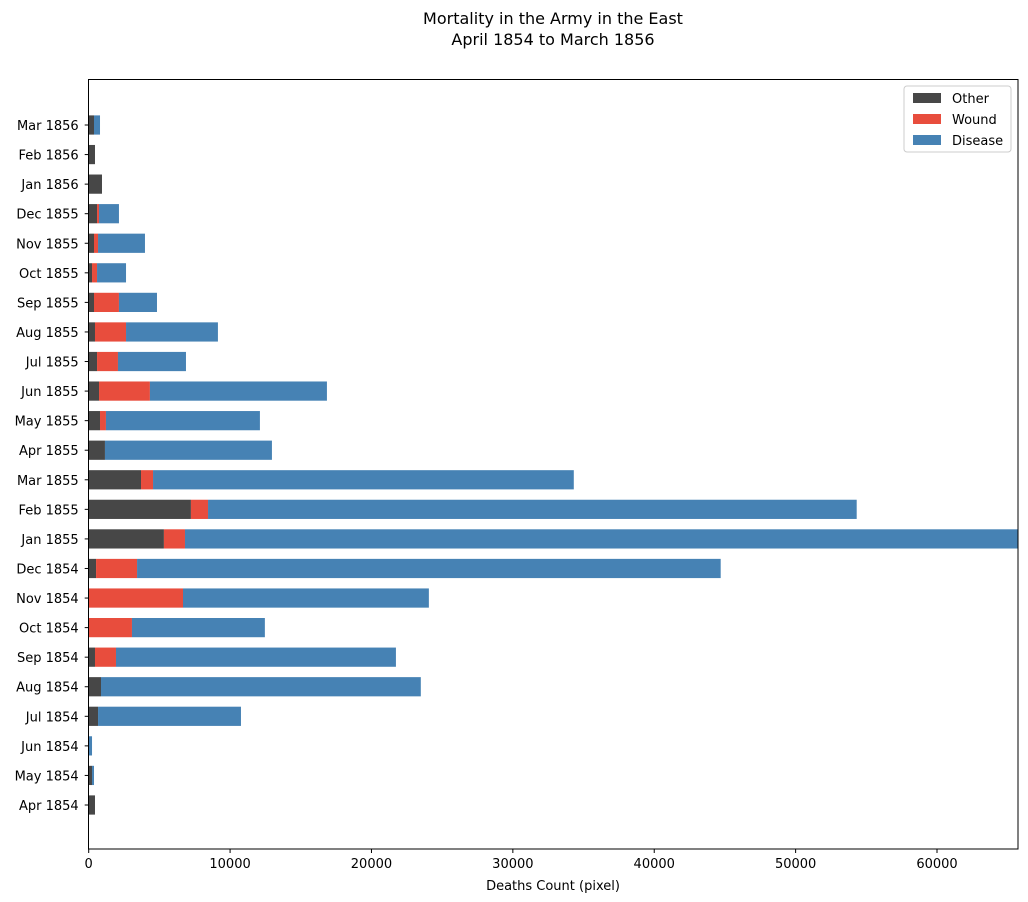  I want to click on y-tick-label: Sep 1854, so click(48, 658).